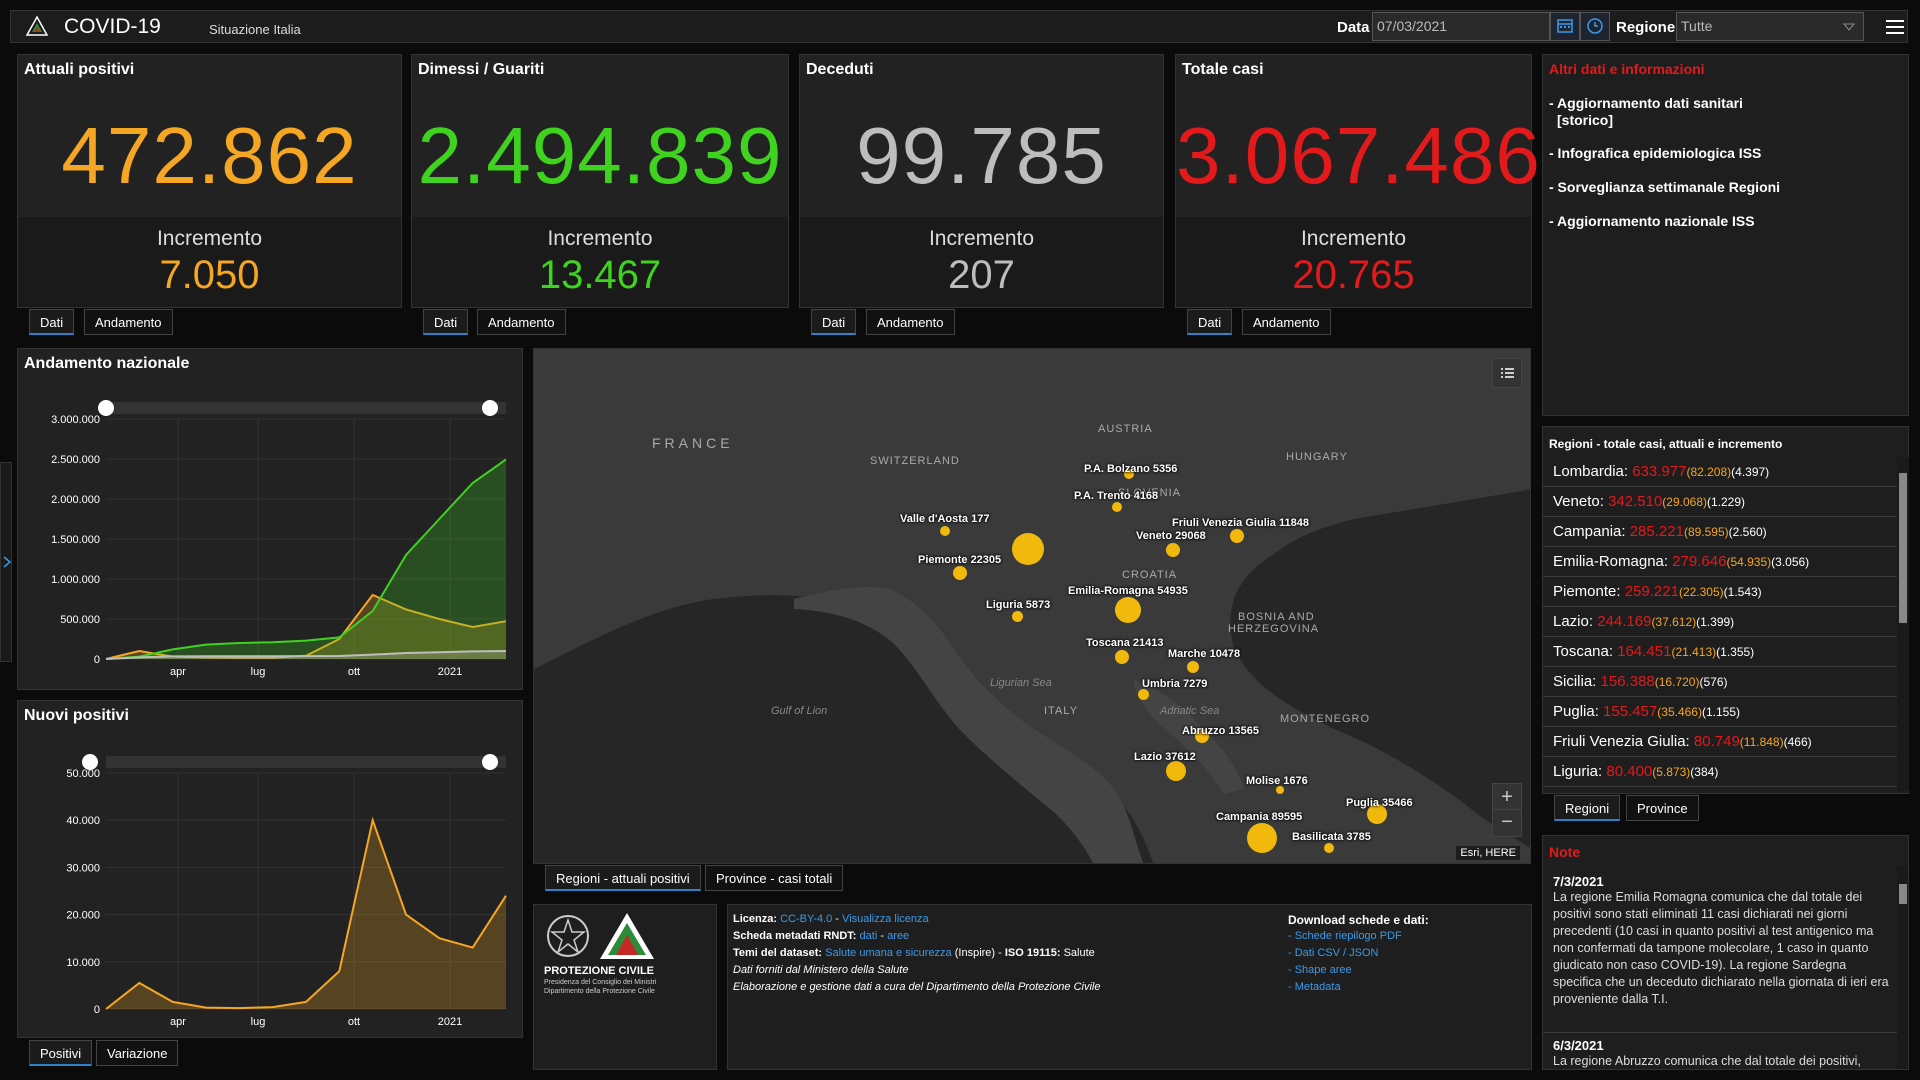 The width and height of the screenshot is (1920, 1080). I want to click on region-row: Liguria: 80.400(5.873)(384), so click(1721, 772).